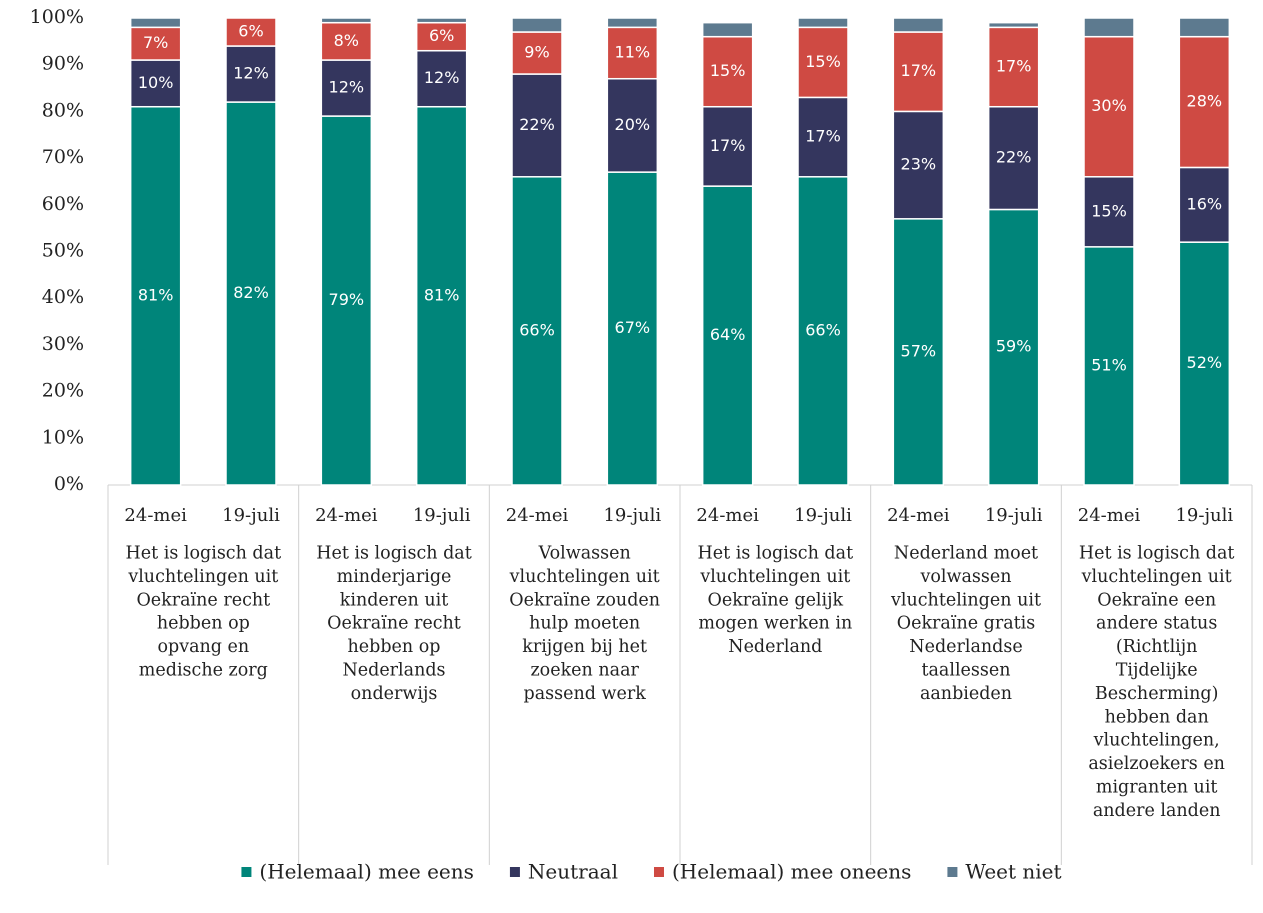 The image size is (1263, 913). I want to click on group-label: mogen werken in, so click(775, 624).